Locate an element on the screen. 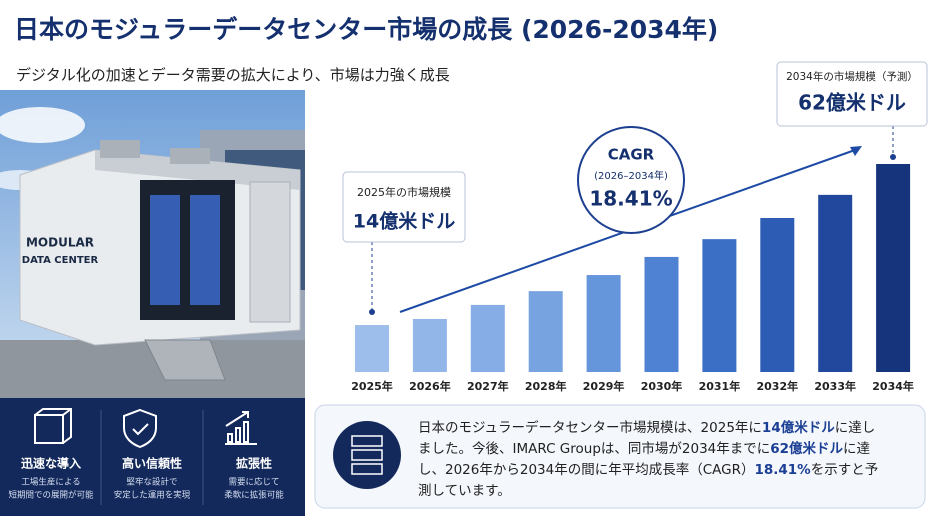 The image size is (940, 516). summary-text: 18.41% is located at coordinates (782, 470).